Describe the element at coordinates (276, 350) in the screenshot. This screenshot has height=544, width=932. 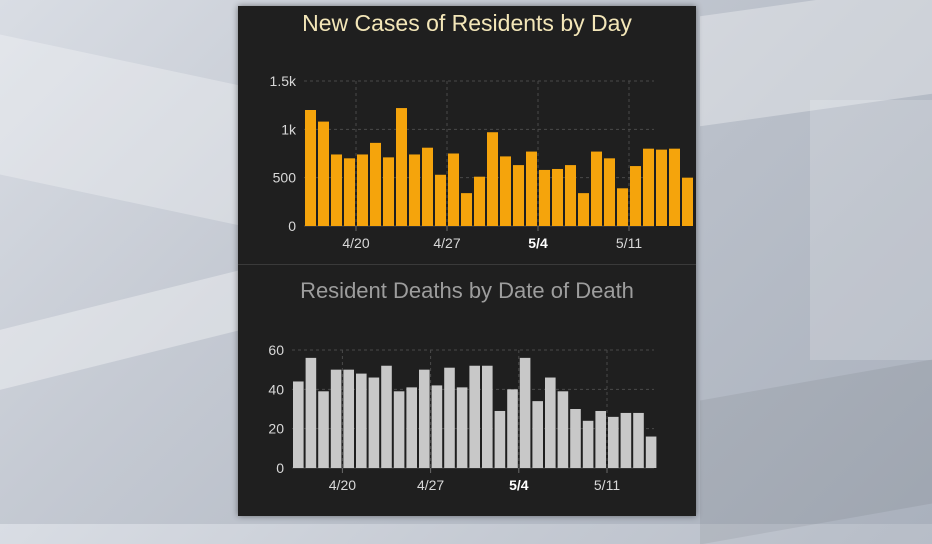
I see `y-tick-label: 60` at that location.